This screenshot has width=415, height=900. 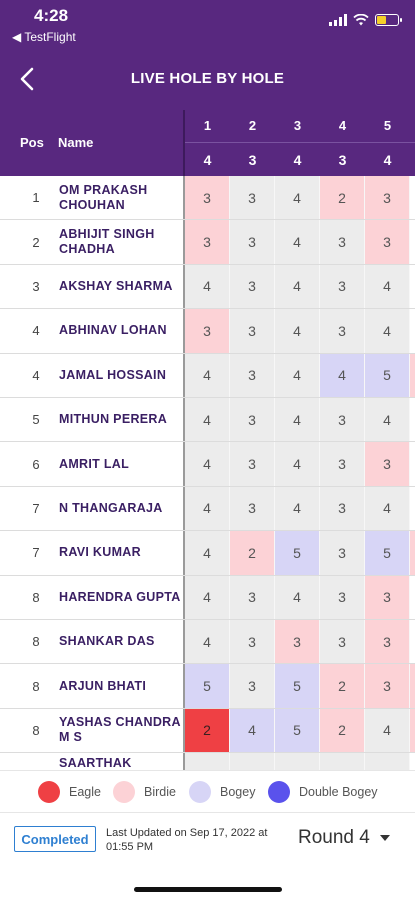 What do you see at coordinates (297, 160) in the screenshot?
I see `hole-par-3: 4` at bounding box center [297, 160].